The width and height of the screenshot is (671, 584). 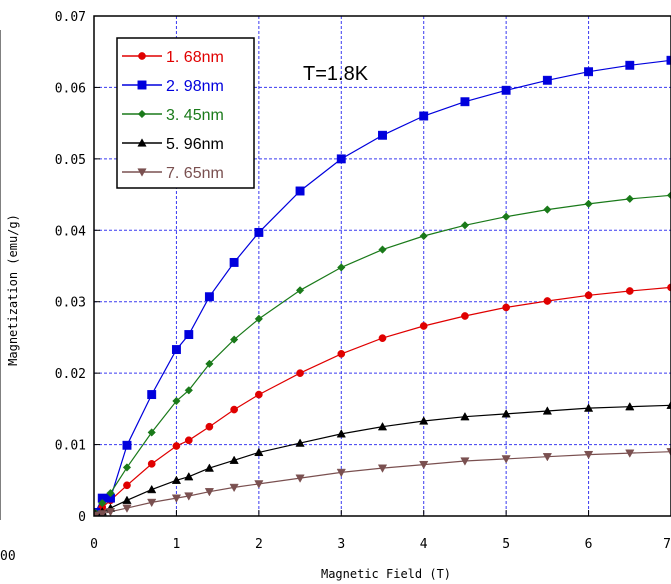 I want to click on neighbor-plot-edge: 00, so click(x=8, y=297).